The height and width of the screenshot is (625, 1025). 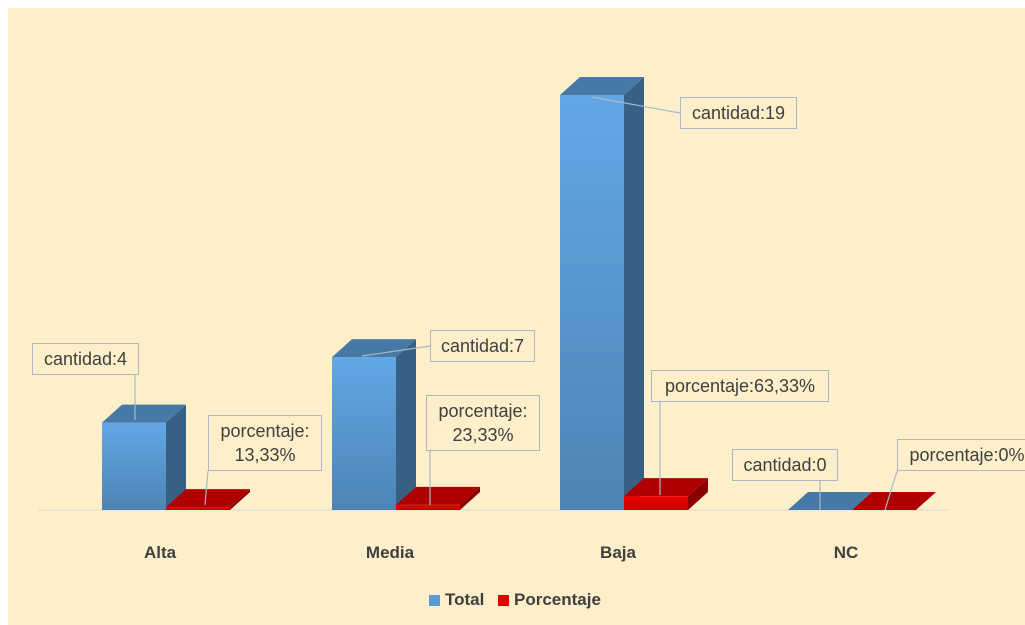 I want to click on data-label: cantidad:0, so click(x=785, y=465).